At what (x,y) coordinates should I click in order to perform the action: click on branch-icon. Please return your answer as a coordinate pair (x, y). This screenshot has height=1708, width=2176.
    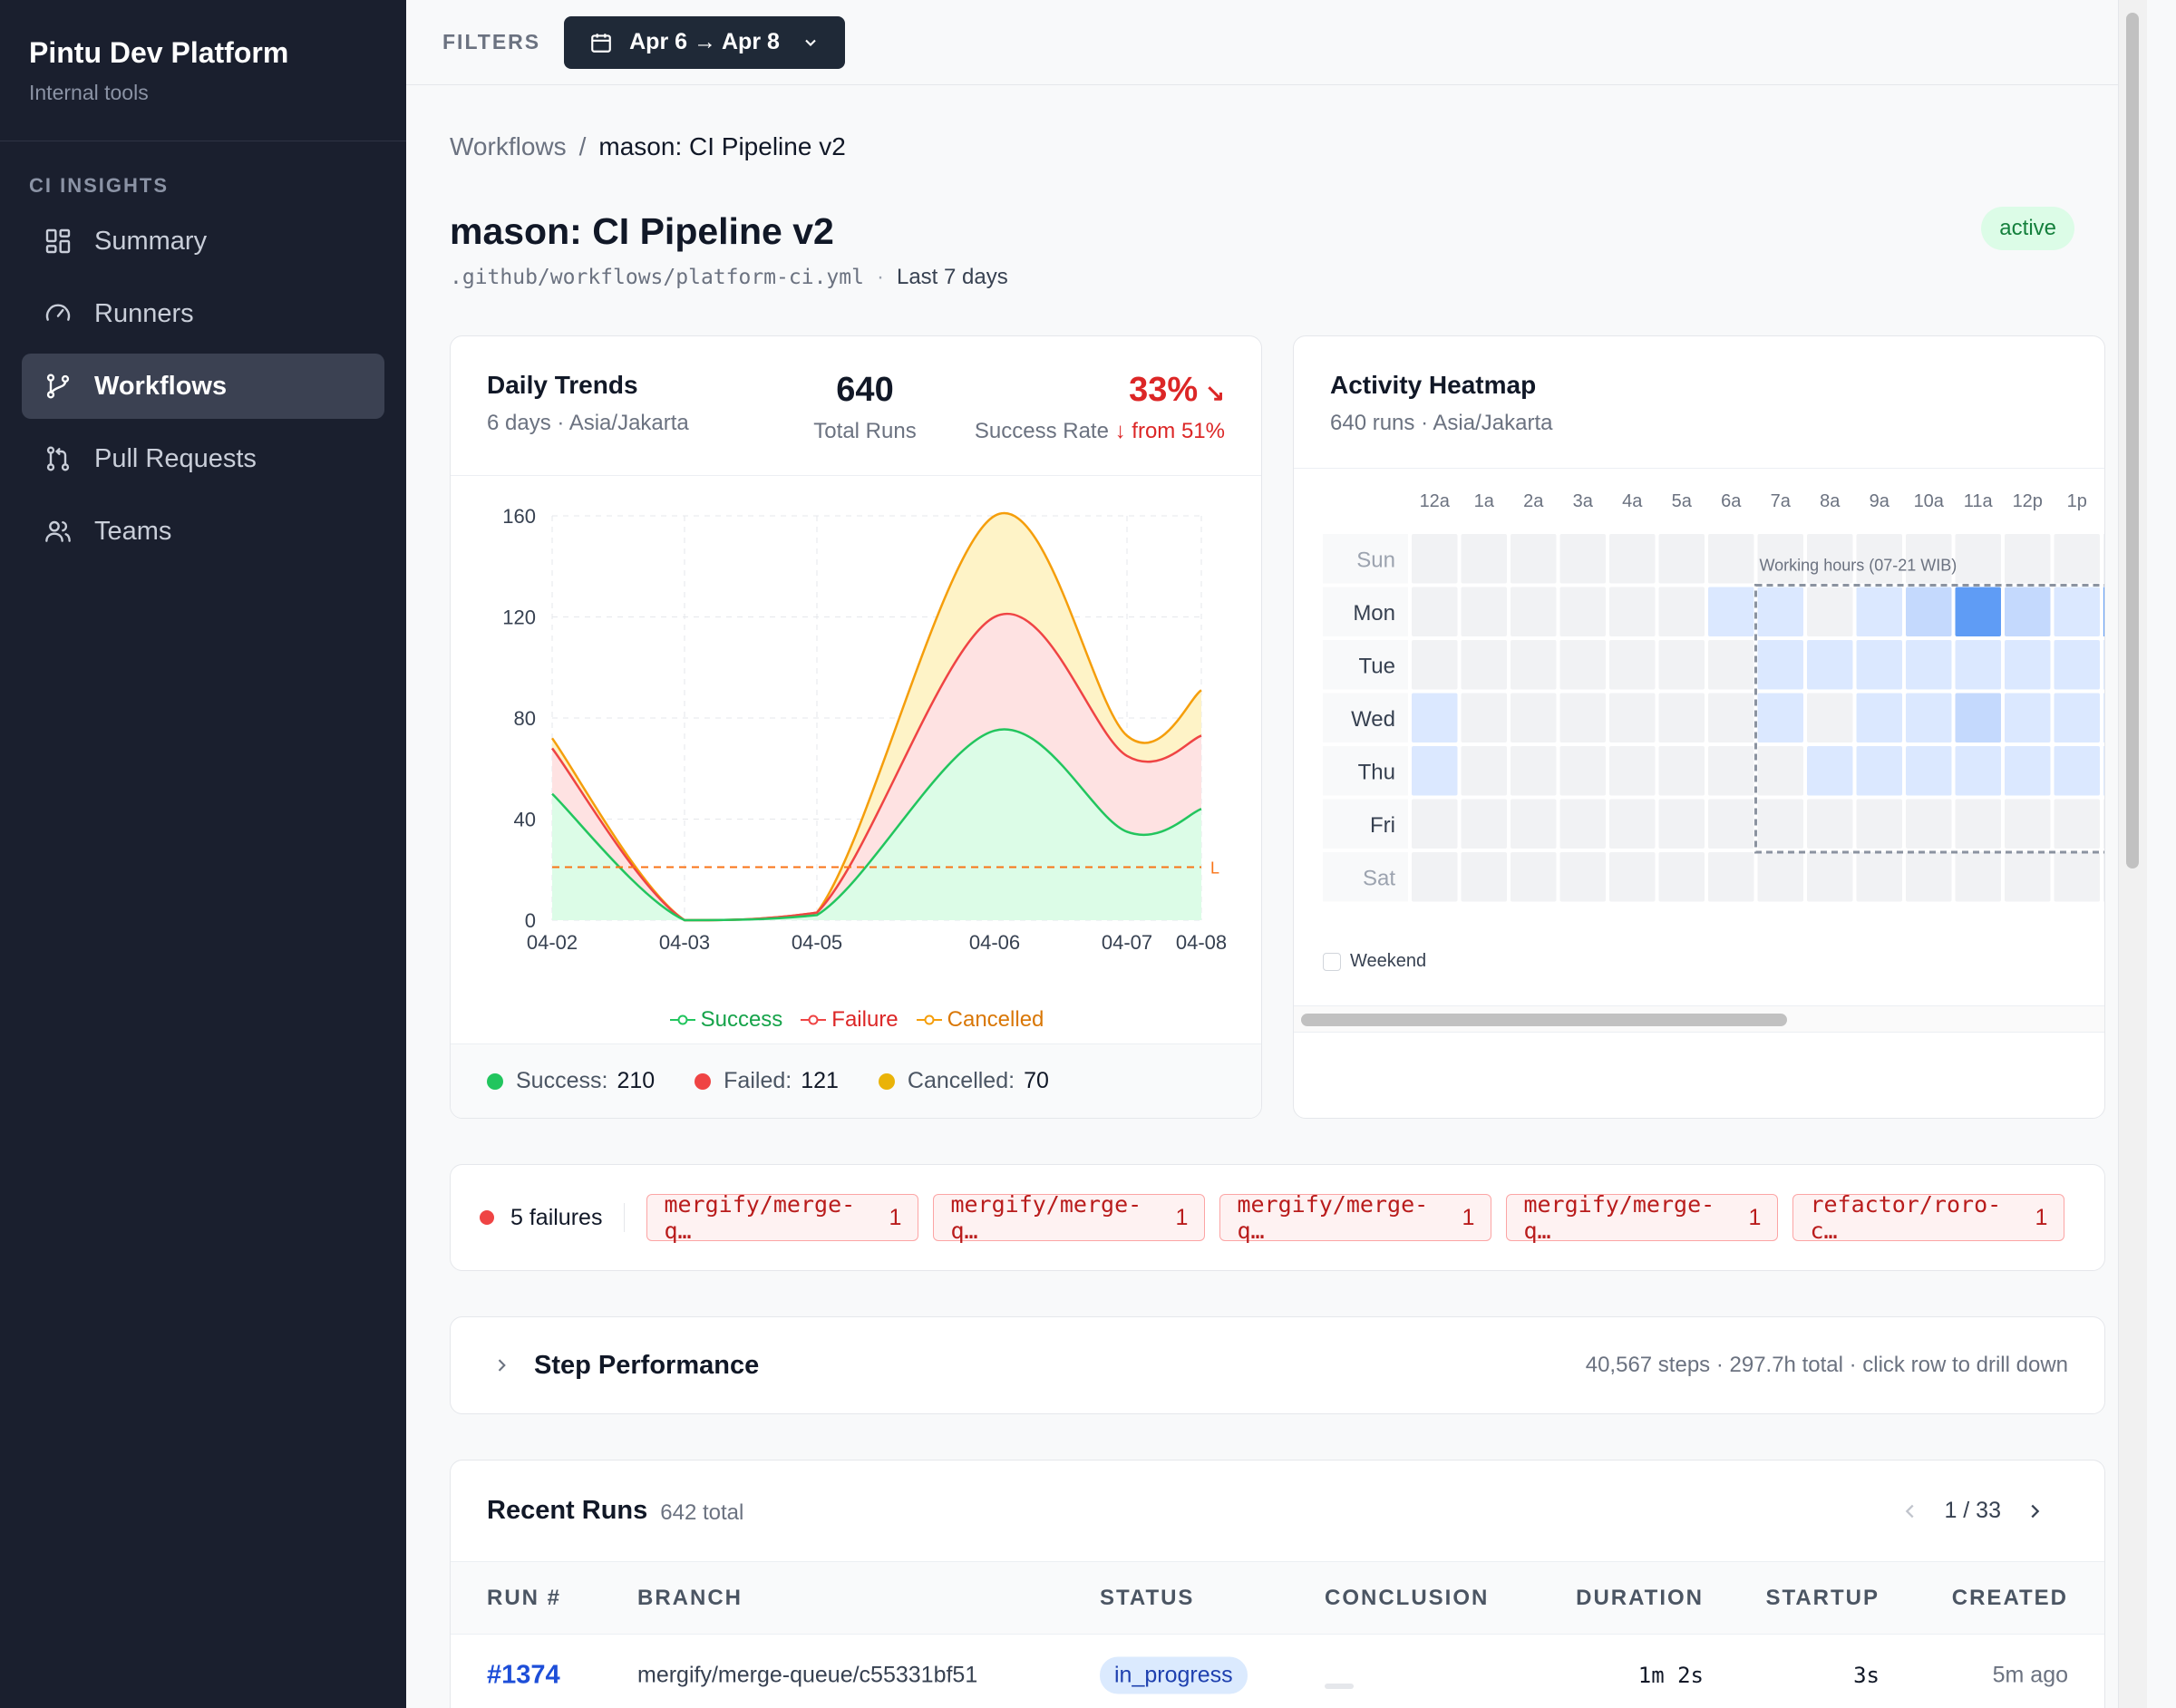
    Looking at the image, I should click on (58, 386).